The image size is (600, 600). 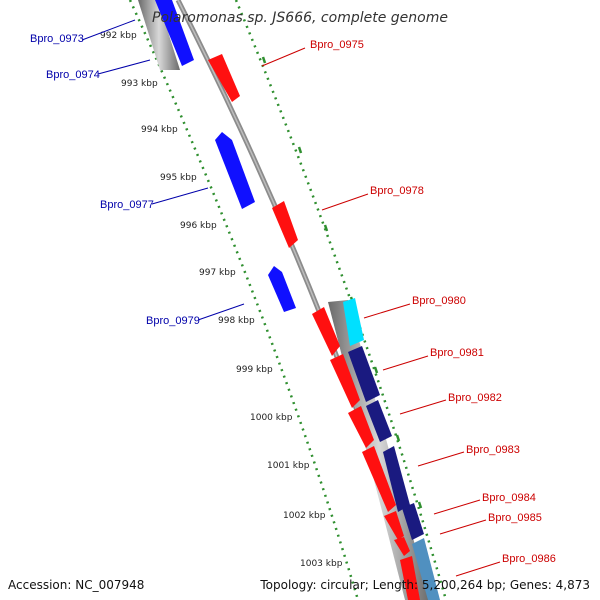 I want to click on tick-label: 994 kbp, so click(x=159, y=130).